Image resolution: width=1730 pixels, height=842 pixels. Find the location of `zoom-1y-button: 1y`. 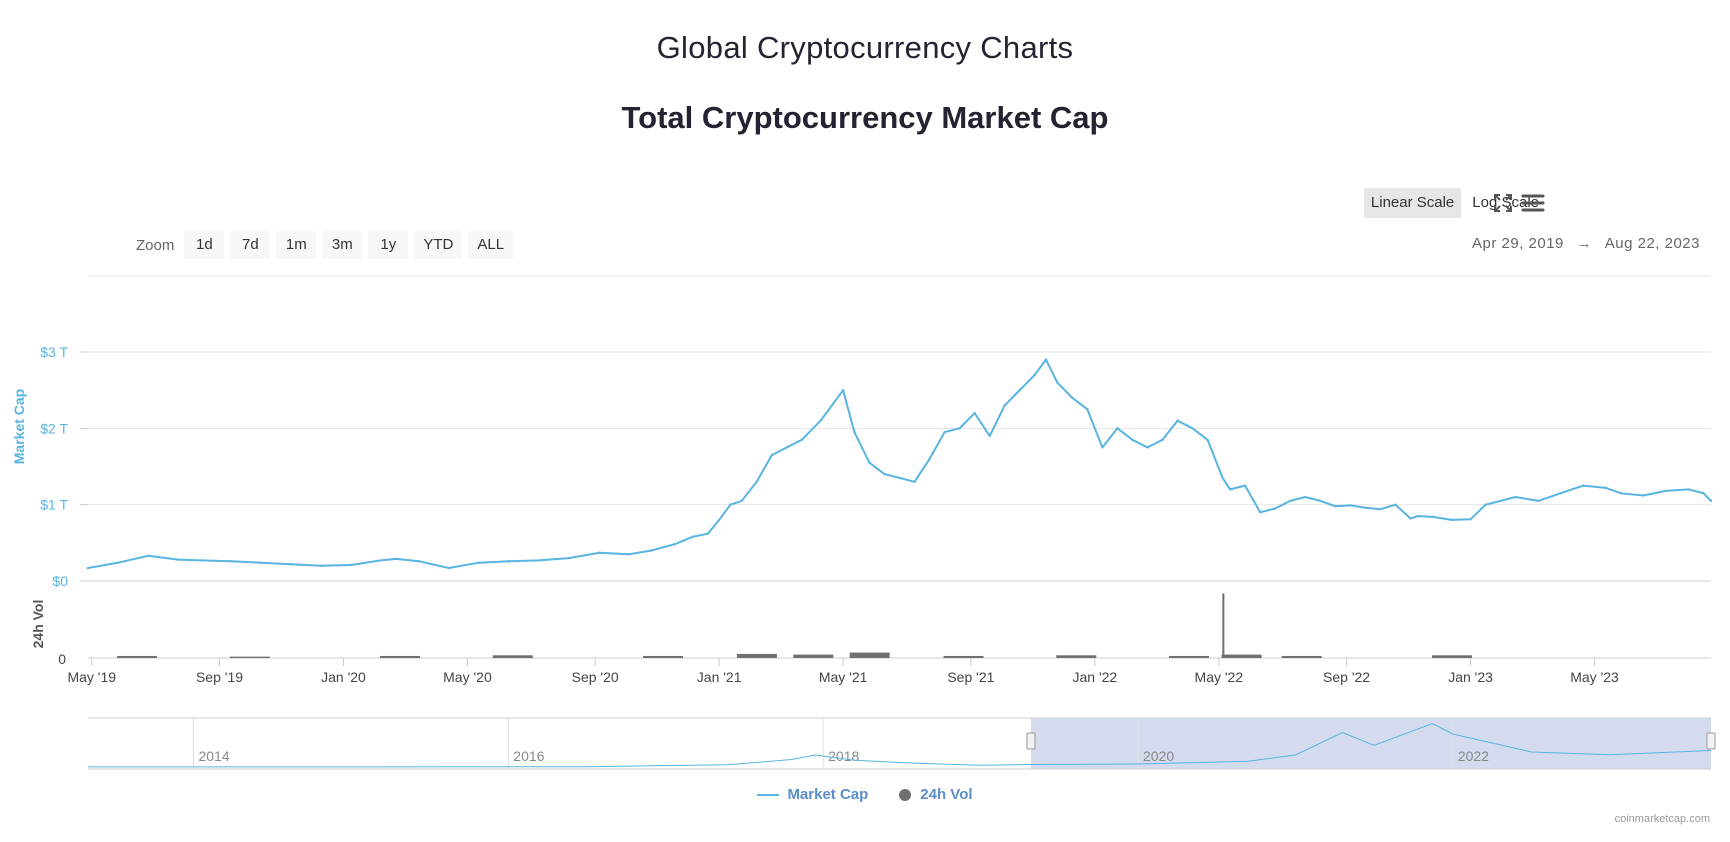

zoom-1y-button: 1y is located at coordinates (388, 245).